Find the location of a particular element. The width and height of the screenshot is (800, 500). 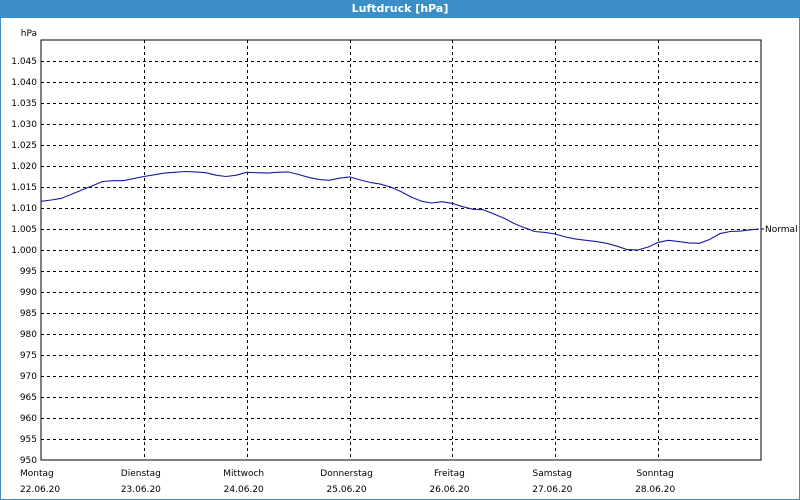

y-tick-label: 980 is located at coordinates (28, 335).